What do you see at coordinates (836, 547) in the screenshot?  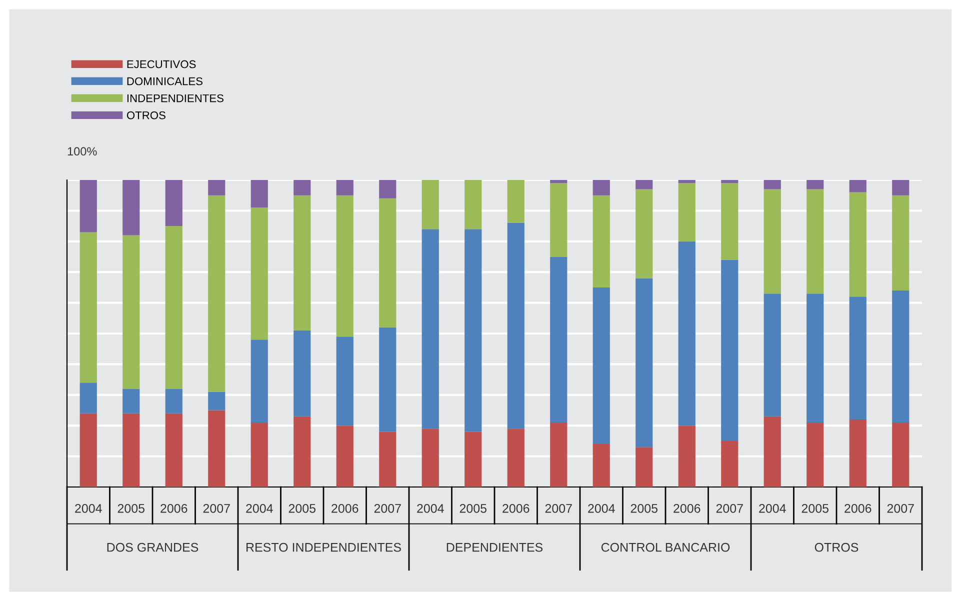 I see `text: OTROS` at bounding box center [836, 547].